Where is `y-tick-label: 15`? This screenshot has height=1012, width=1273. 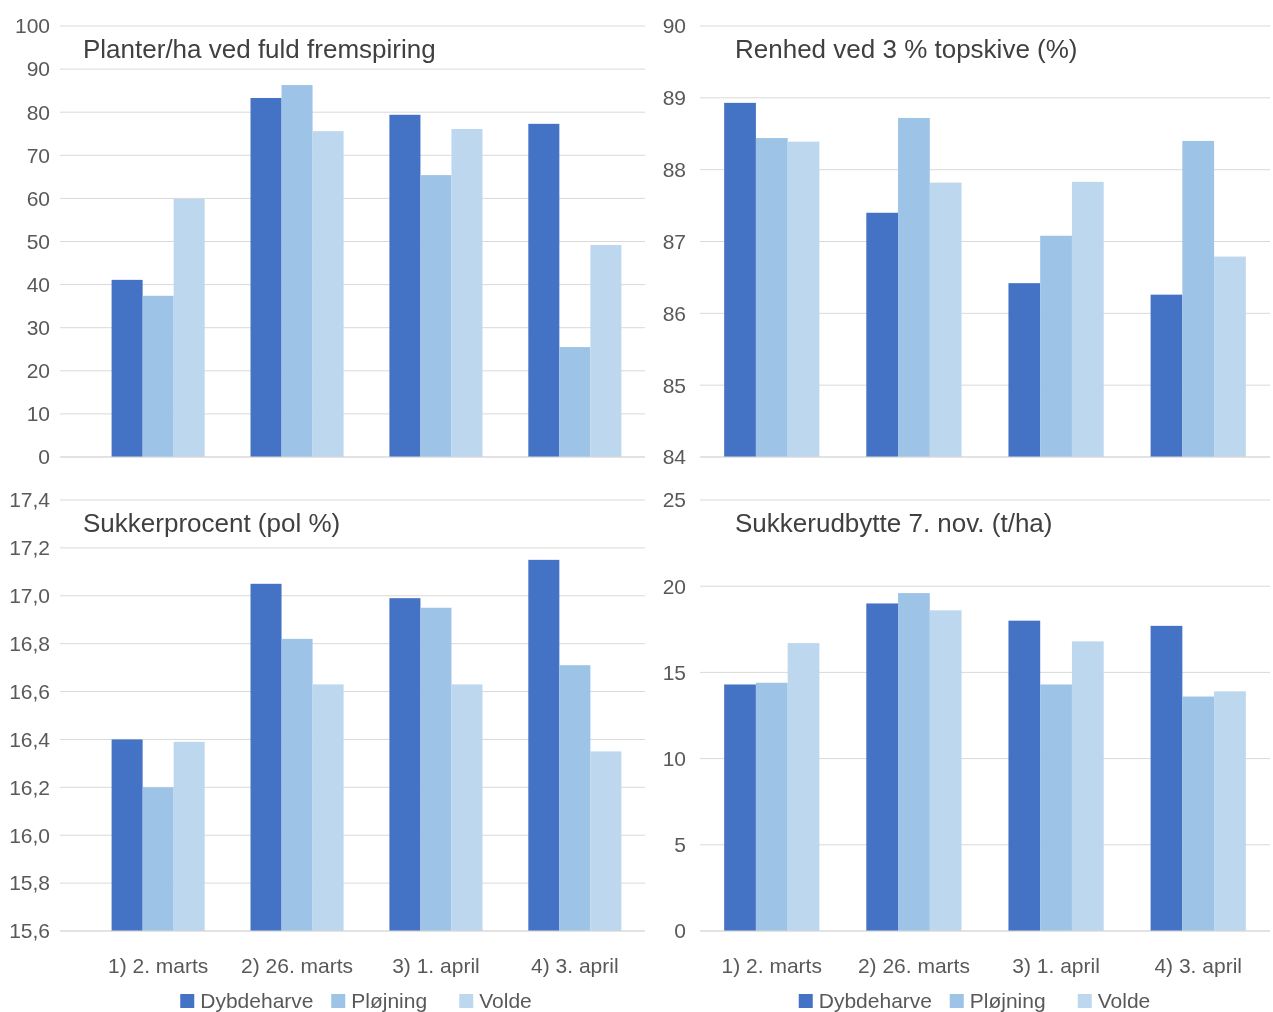 y-tick-label: 15 is located at coordinates (674, 672).